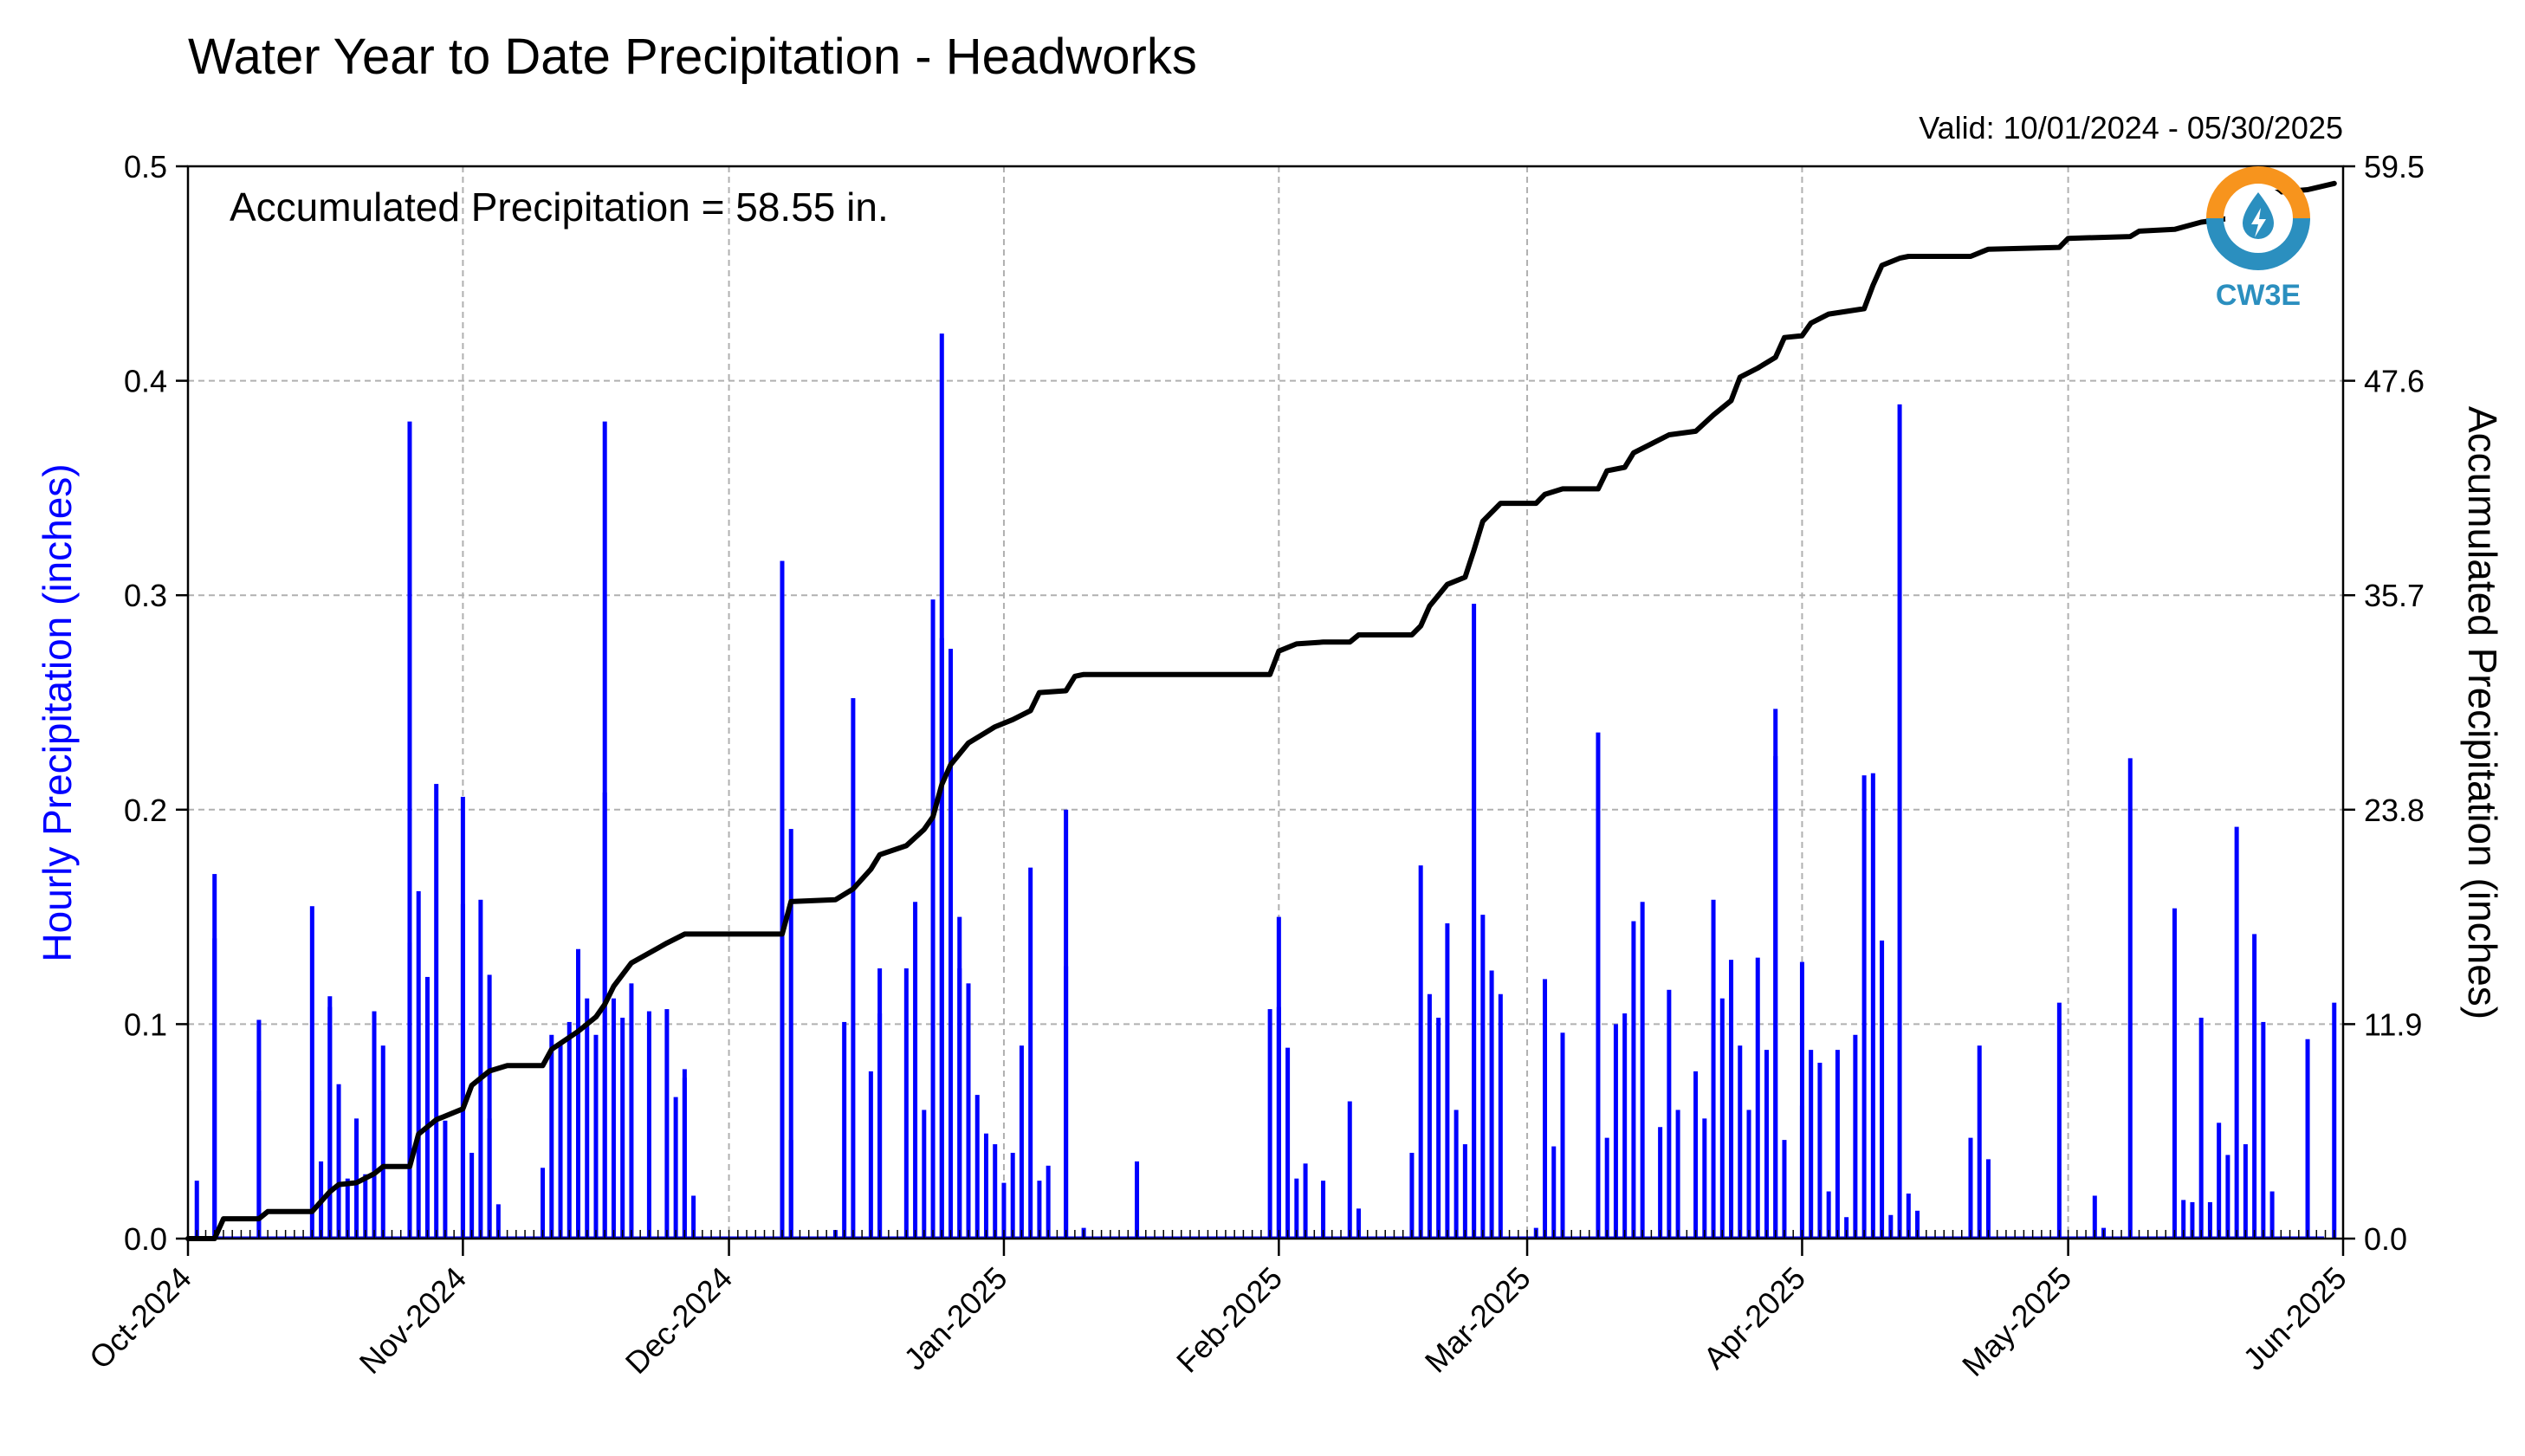  Describe the element at coordinates (2394, 381) in the screenshot. I see `y2-tick-label: 47.6` at that location.